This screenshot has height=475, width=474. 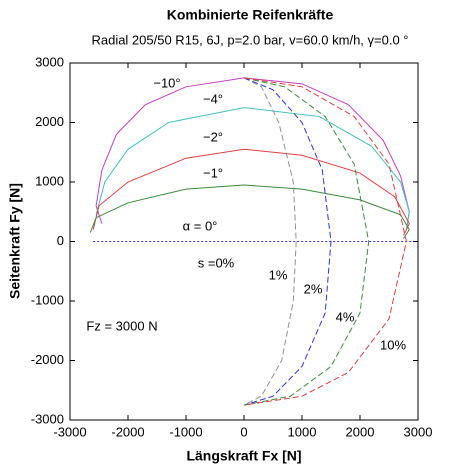 I want to click on y-axis-label: Seitenkraft Fy [N], so click(x=15, y=241).